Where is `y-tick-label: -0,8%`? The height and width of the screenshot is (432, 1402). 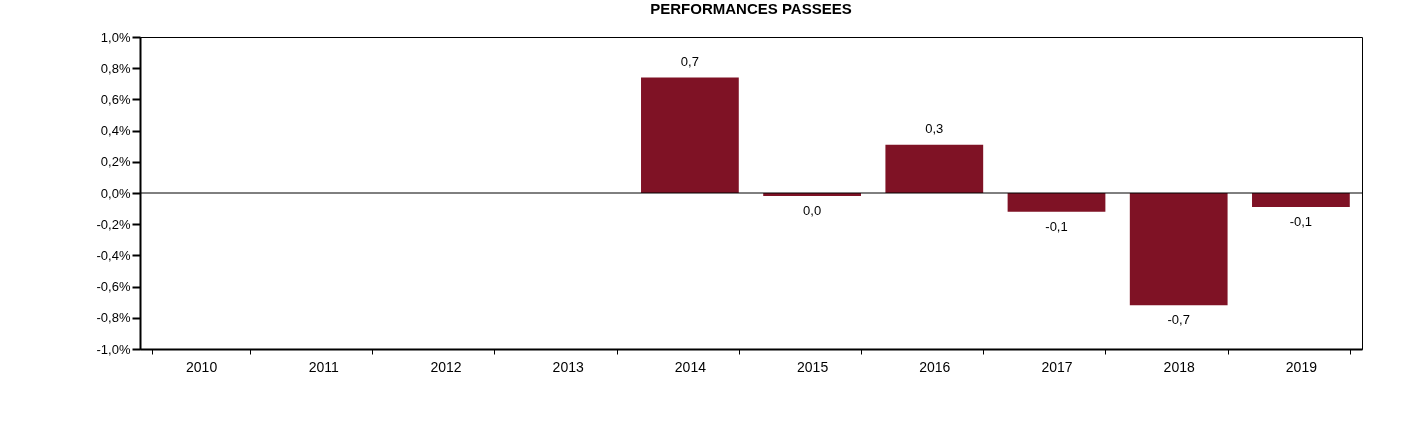 y-tick-label: -0,8% is located at coordinates (113, 318).